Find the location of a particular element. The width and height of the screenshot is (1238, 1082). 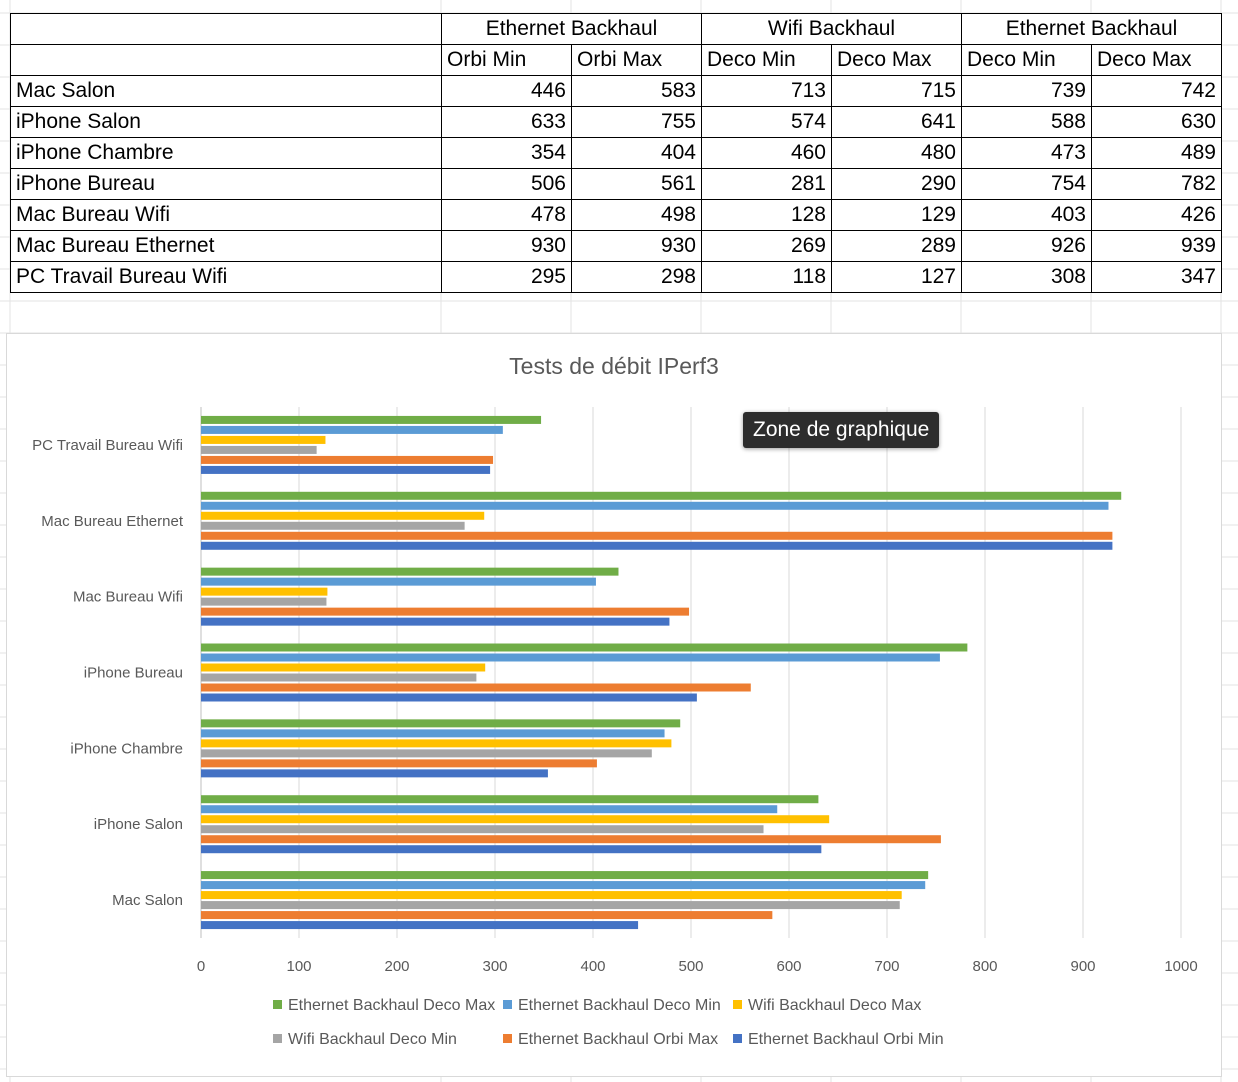

value-cell: 926 is located at coordinates (1026, 246).